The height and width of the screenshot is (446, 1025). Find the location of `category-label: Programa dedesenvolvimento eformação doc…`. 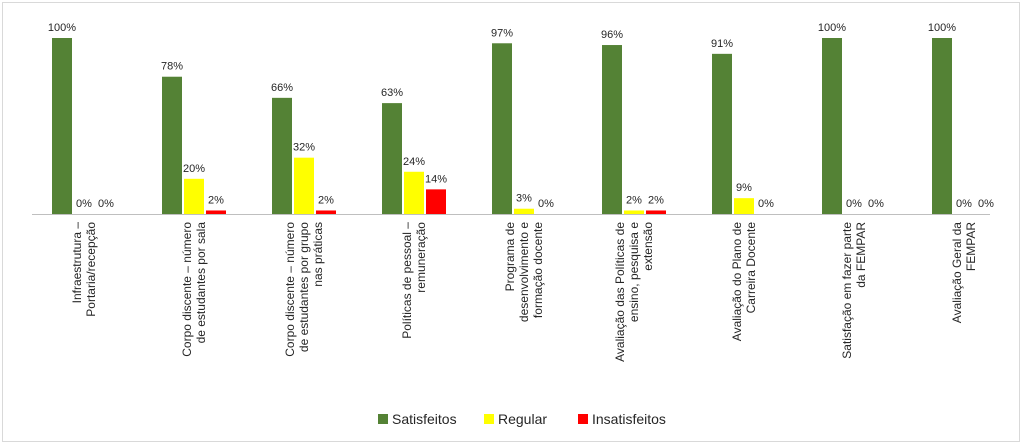

category-label: Programa dedesenvolvimento eformação doc… is located at coordinates (524, 272).